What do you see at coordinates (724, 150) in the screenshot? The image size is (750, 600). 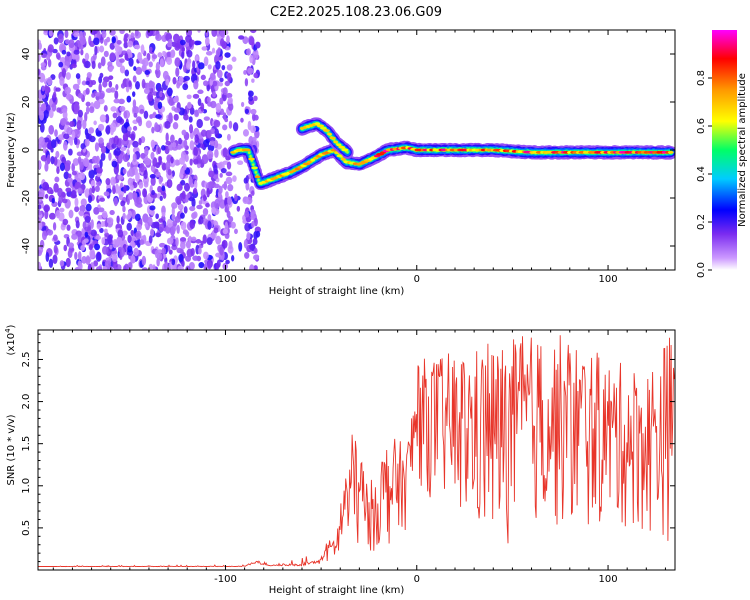 I see `colorbar-gradient` at bounding box center [724, 150].